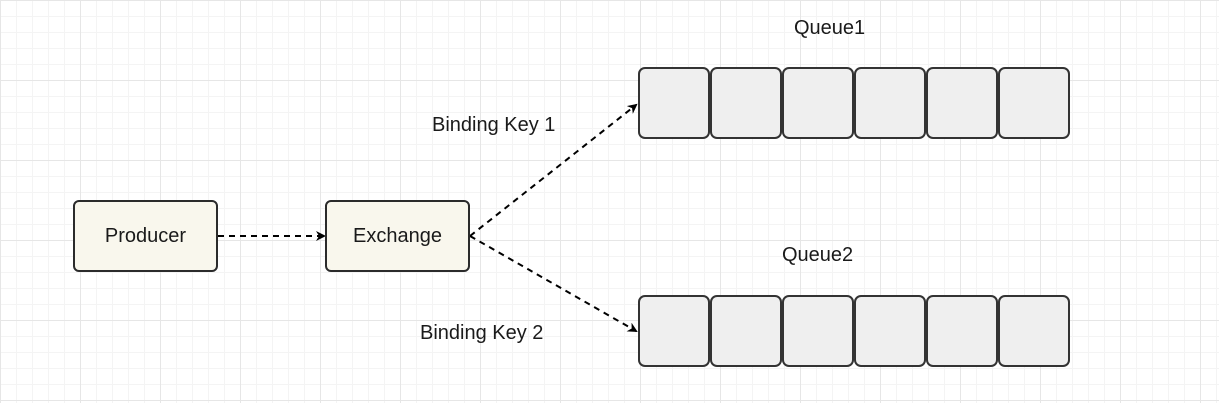  What do you see at coordinates (553, 170) in the screenshot?
I see `exchange-to-queue1-arrow` at bounding box center [553, 170].